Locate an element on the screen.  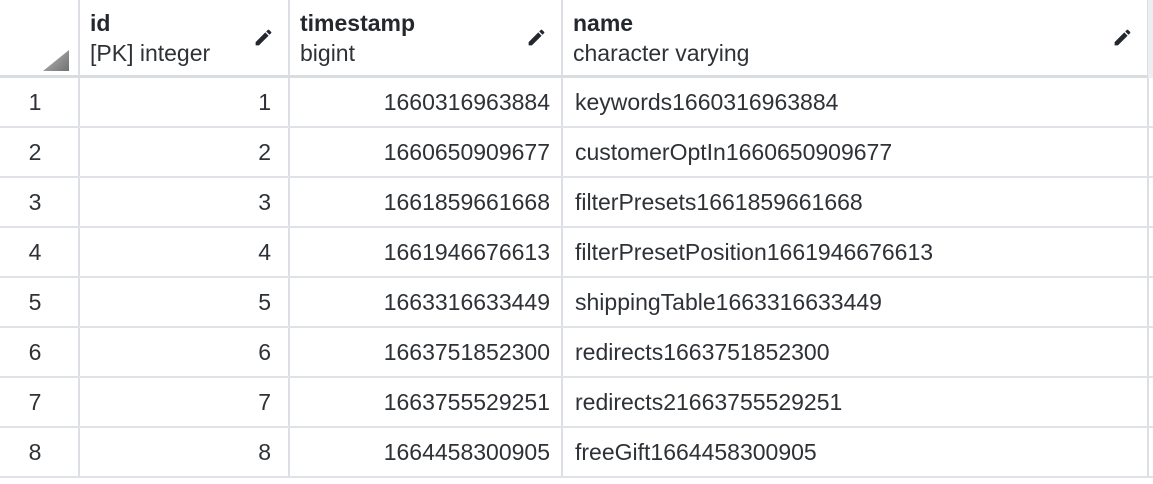
column-header-name: name character varying is located at coordinates (856, 37).